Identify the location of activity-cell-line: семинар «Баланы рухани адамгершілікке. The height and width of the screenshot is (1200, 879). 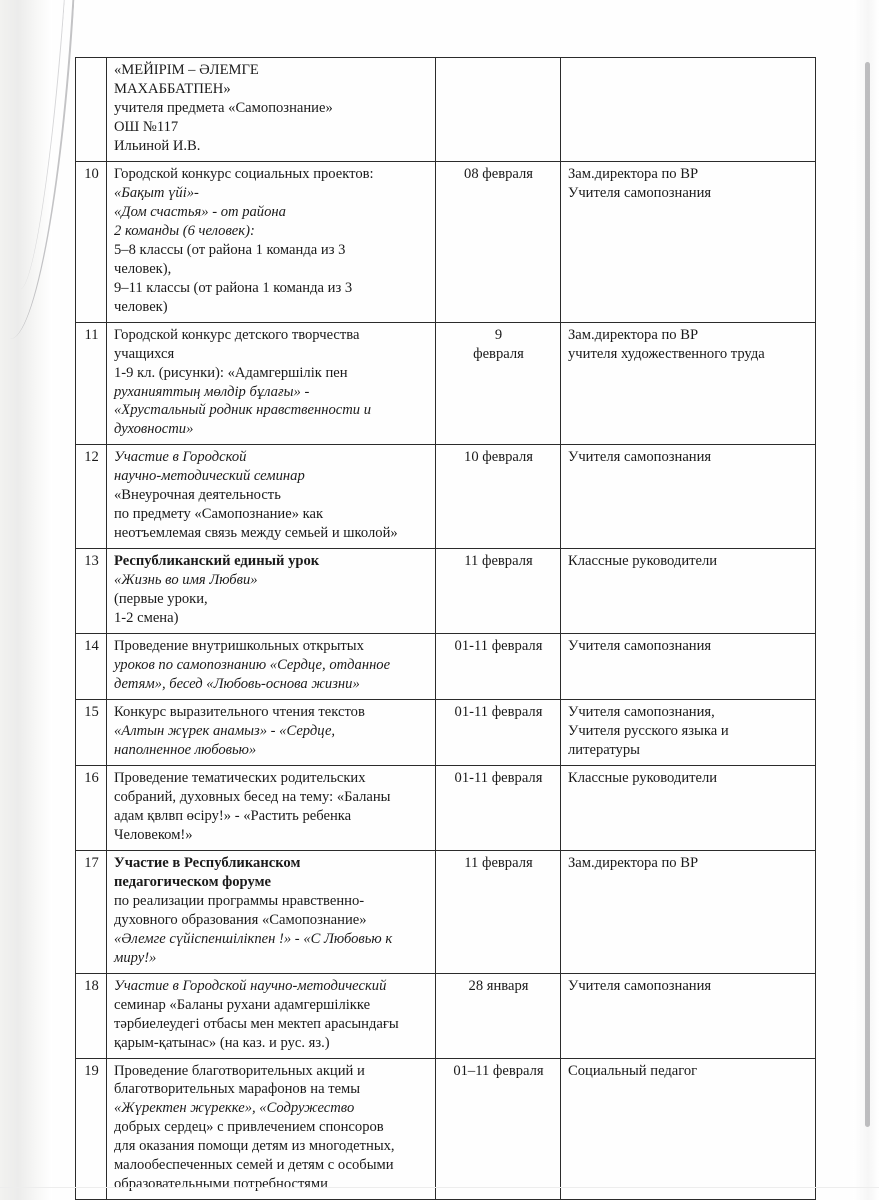
(242, 1004).